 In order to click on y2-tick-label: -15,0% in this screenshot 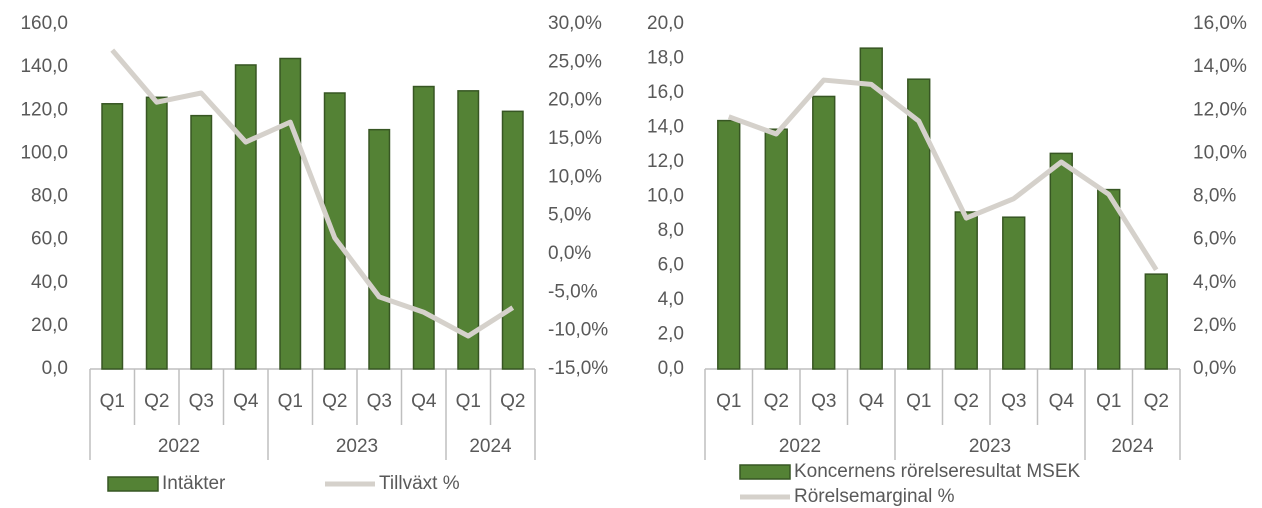, I will do `click(578, 368)`.